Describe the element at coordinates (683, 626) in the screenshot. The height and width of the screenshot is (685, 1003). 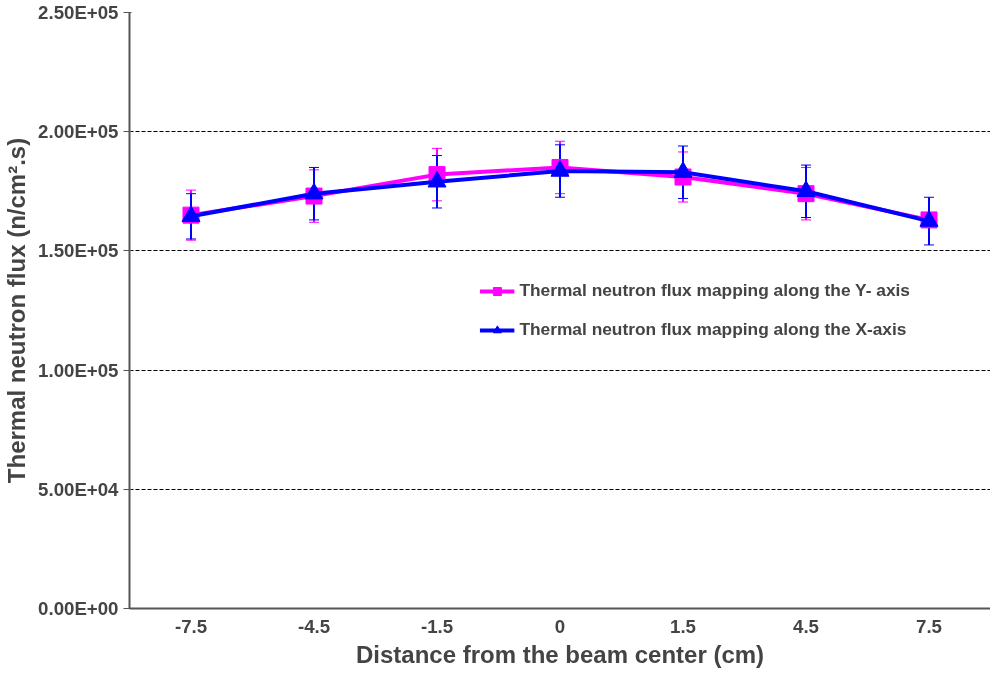
I see `x-tick-label: 1.5` at that location.